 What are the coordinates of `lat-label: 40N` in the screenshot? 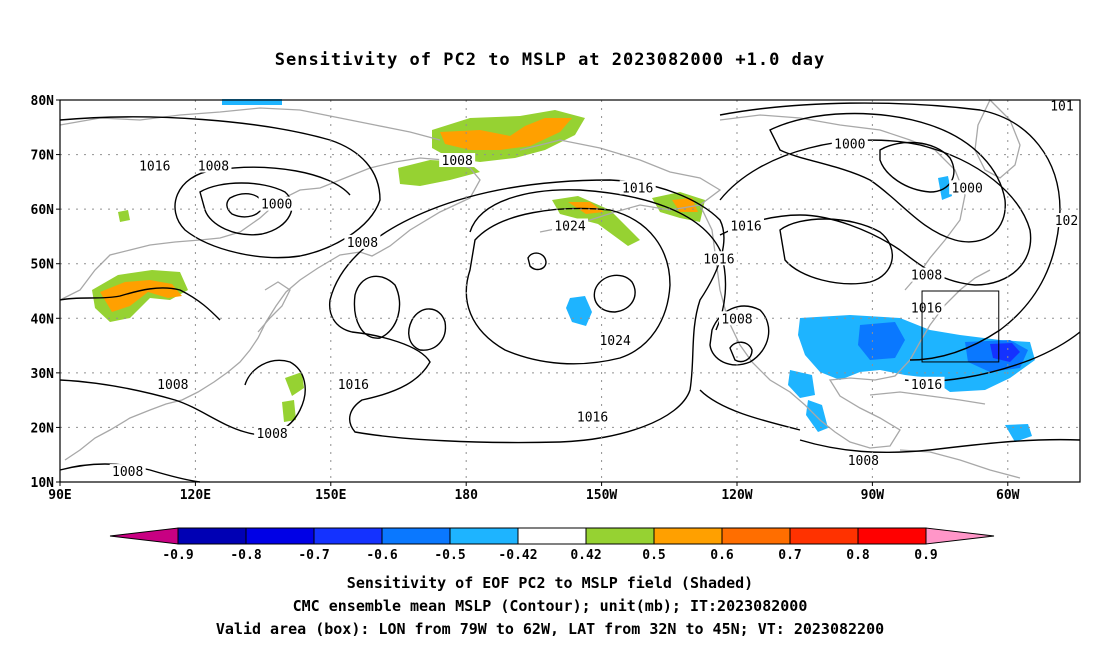 It's located at (43, 319).